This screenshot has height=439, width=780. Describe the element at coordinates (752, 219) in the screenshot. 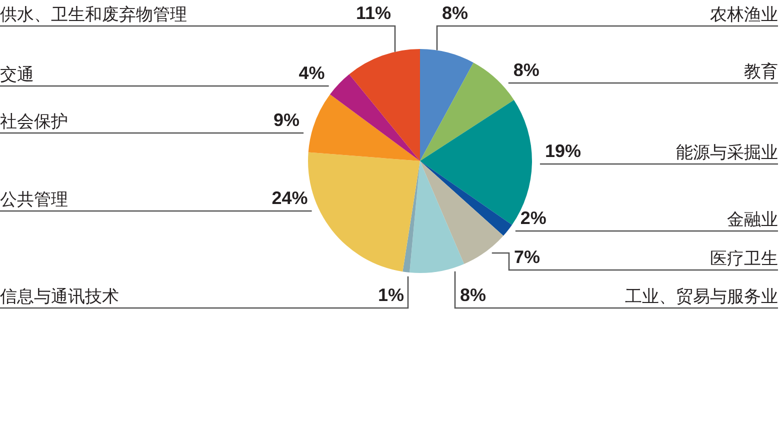

I see `slice-label: 金融业` at that location.